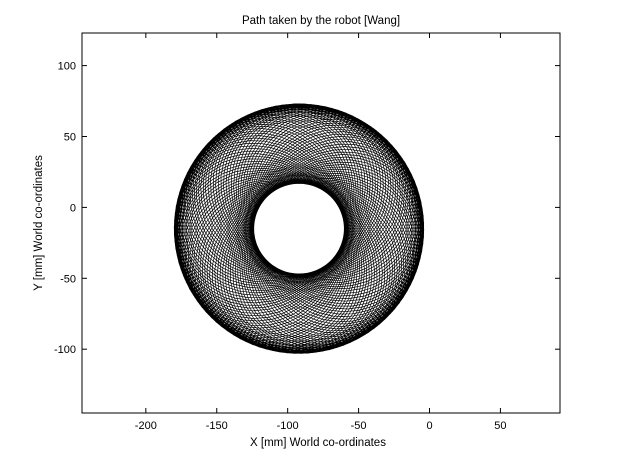  I want to click on x-tick-label: -100, so click(288, 426).